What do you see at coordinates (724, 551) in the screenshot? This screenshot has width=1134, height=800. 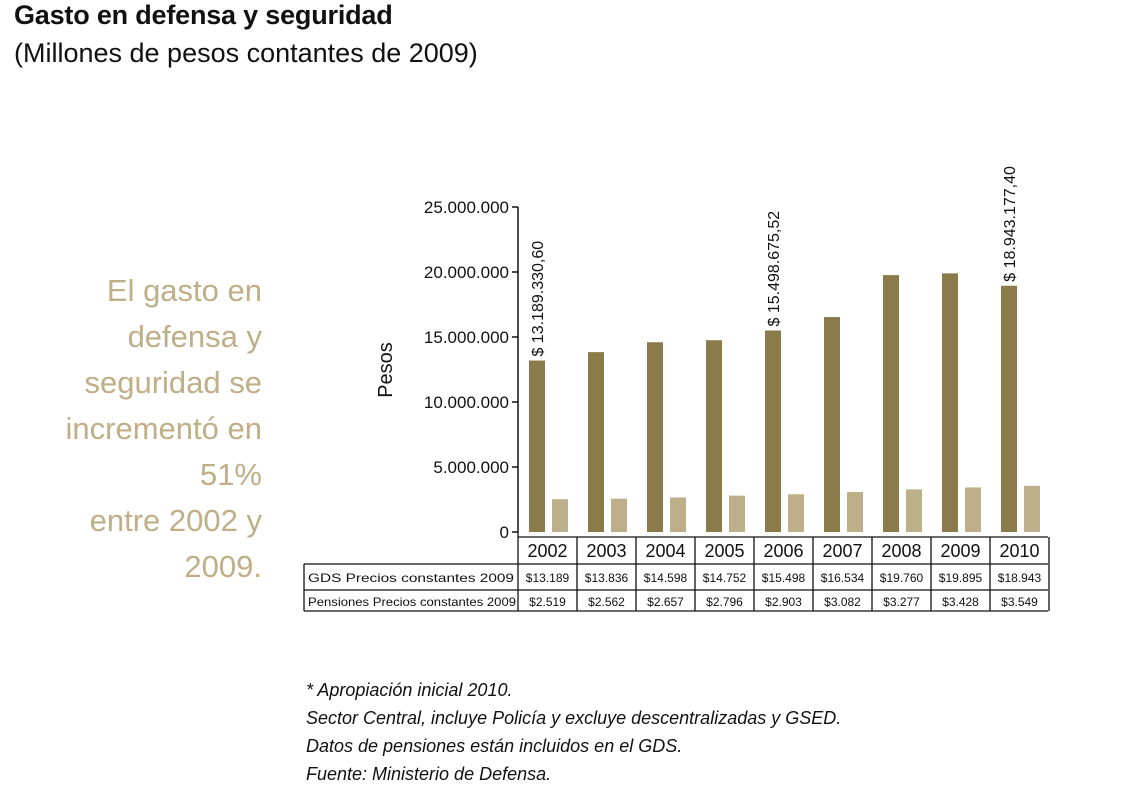 I see `x-tick-label: 2005` at bounding box center [724, 551].